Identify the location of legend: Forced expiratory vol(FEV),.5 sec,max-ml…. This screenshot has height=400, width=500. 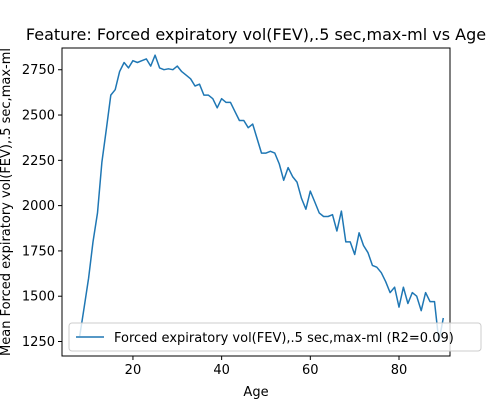
(275, 337).